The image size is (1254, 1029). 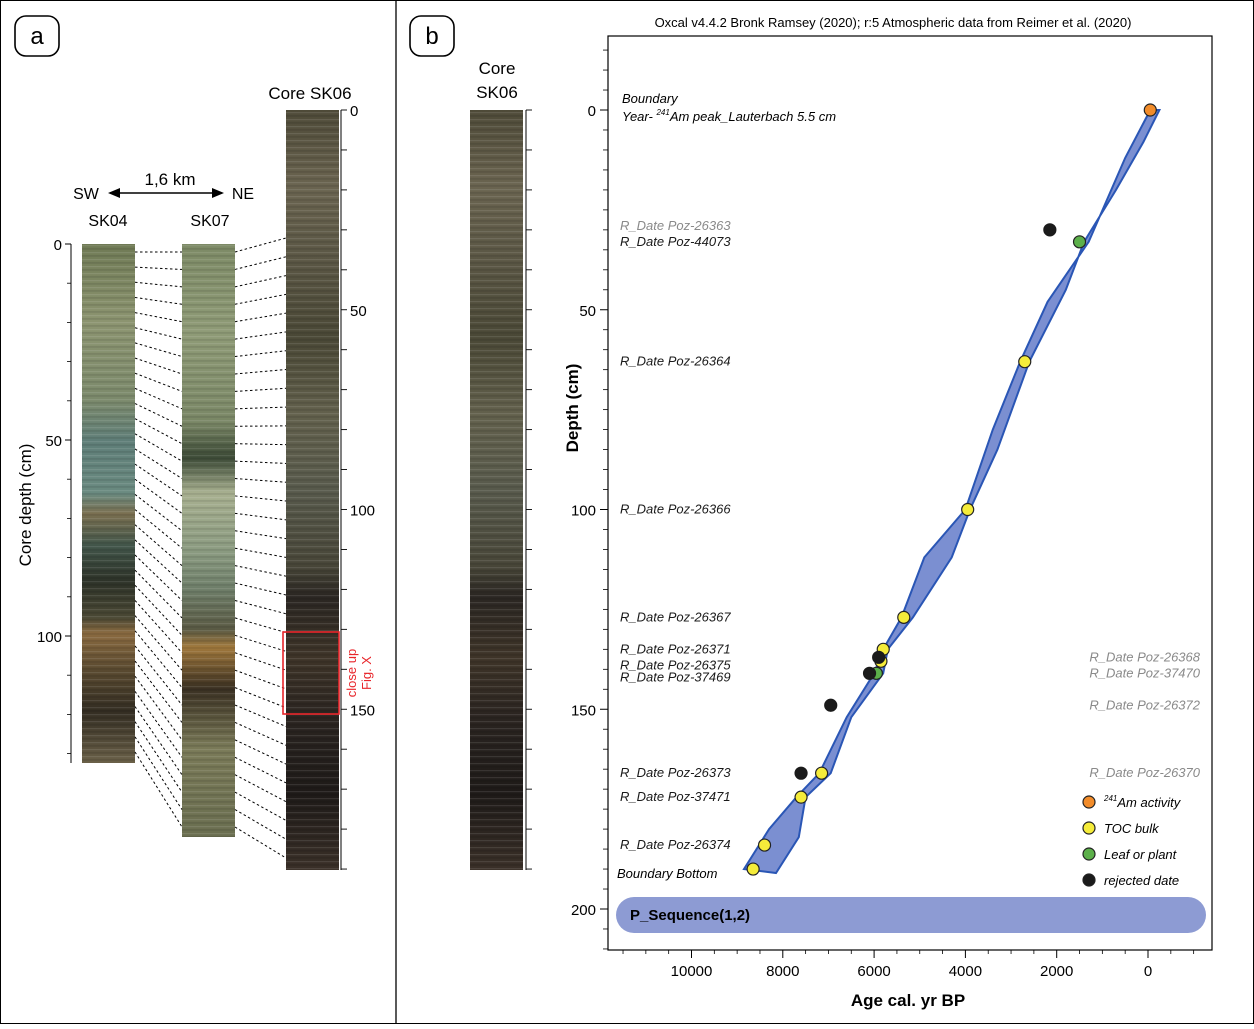 I want to click on date-label: R_Date Poz-26366, so click(x=675, y=509).